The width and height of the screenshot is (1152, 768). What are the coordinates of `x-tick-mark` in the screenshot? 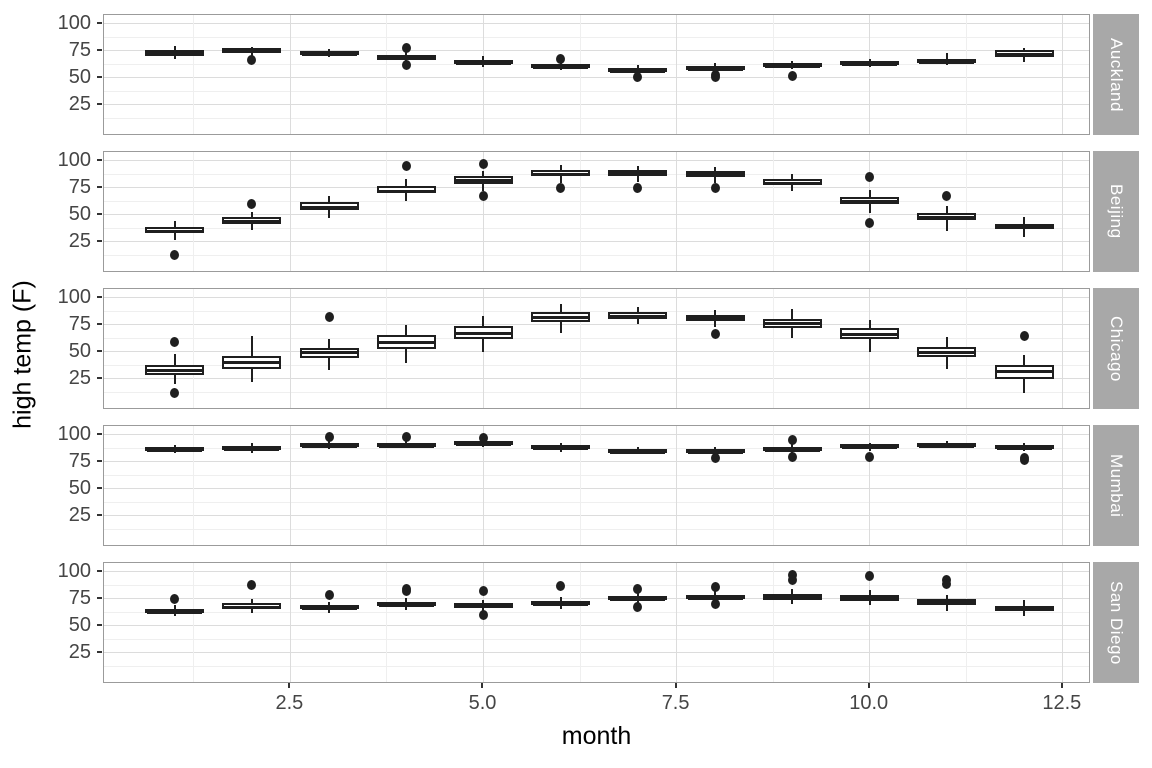 It's located at (1061, 685).